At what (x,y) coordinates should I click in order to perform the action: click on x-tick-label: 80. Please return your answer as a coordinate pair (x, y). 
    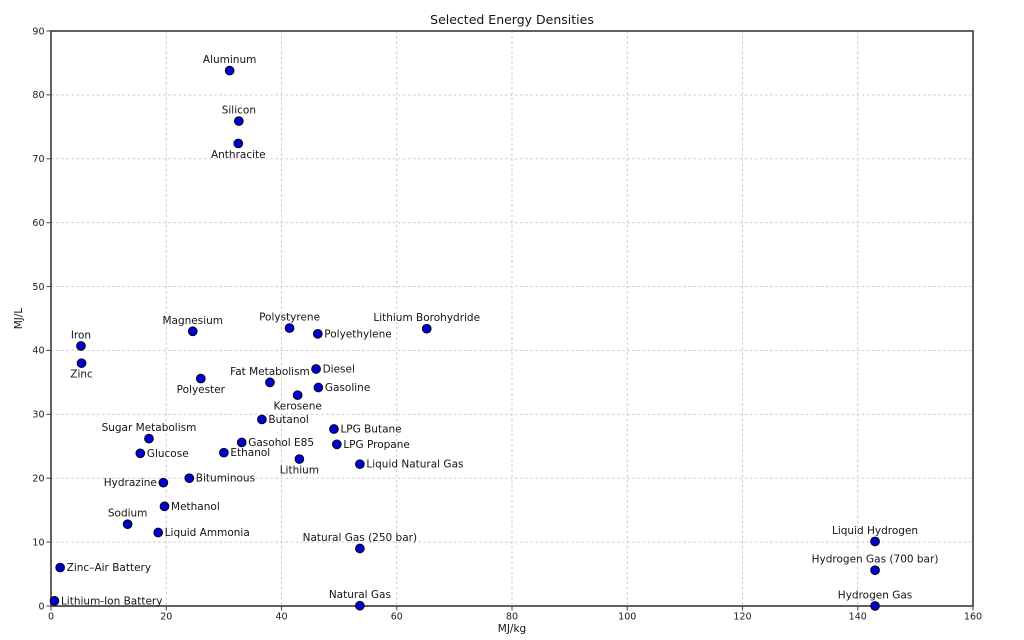
    Looking at the image, I should click on (512, 617).